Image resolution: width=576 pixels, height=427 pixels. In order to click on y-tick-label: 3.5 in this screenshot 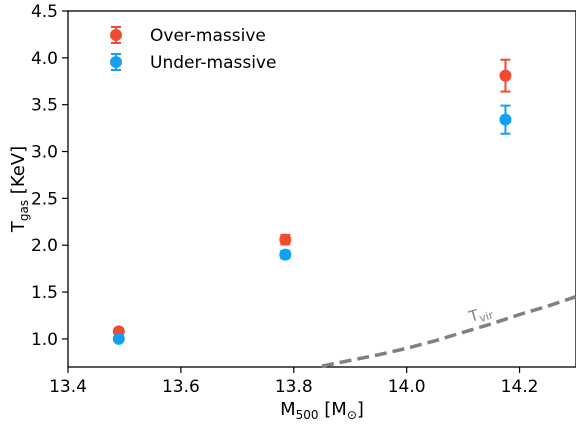, I will do `click(44, 106)`.